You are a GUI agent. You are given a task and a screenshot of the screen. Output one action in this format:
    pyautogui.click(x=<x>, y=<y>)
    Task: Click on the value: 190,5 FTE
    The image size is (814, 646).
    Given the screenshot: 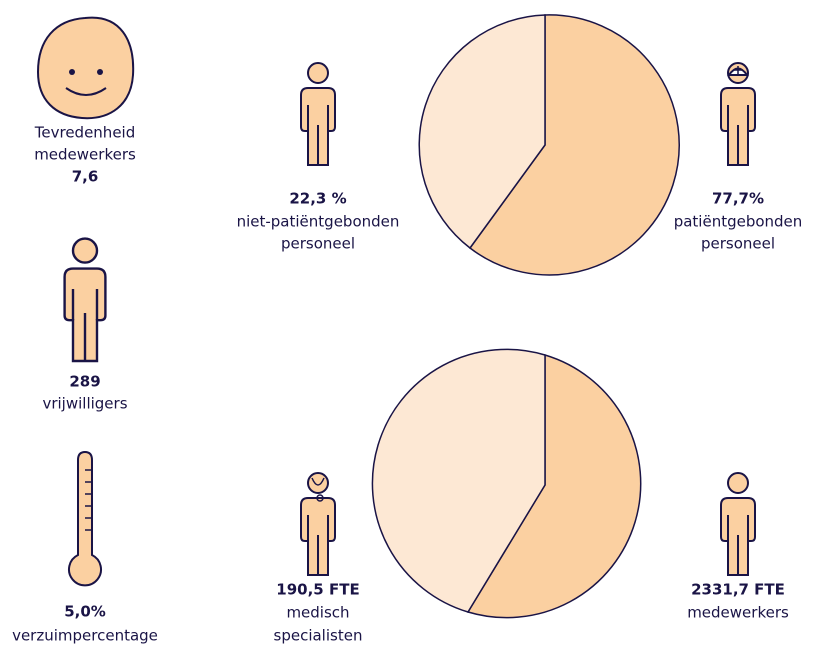 What is the action you would take?
    pyautogui.click(x=317, y=590)
    